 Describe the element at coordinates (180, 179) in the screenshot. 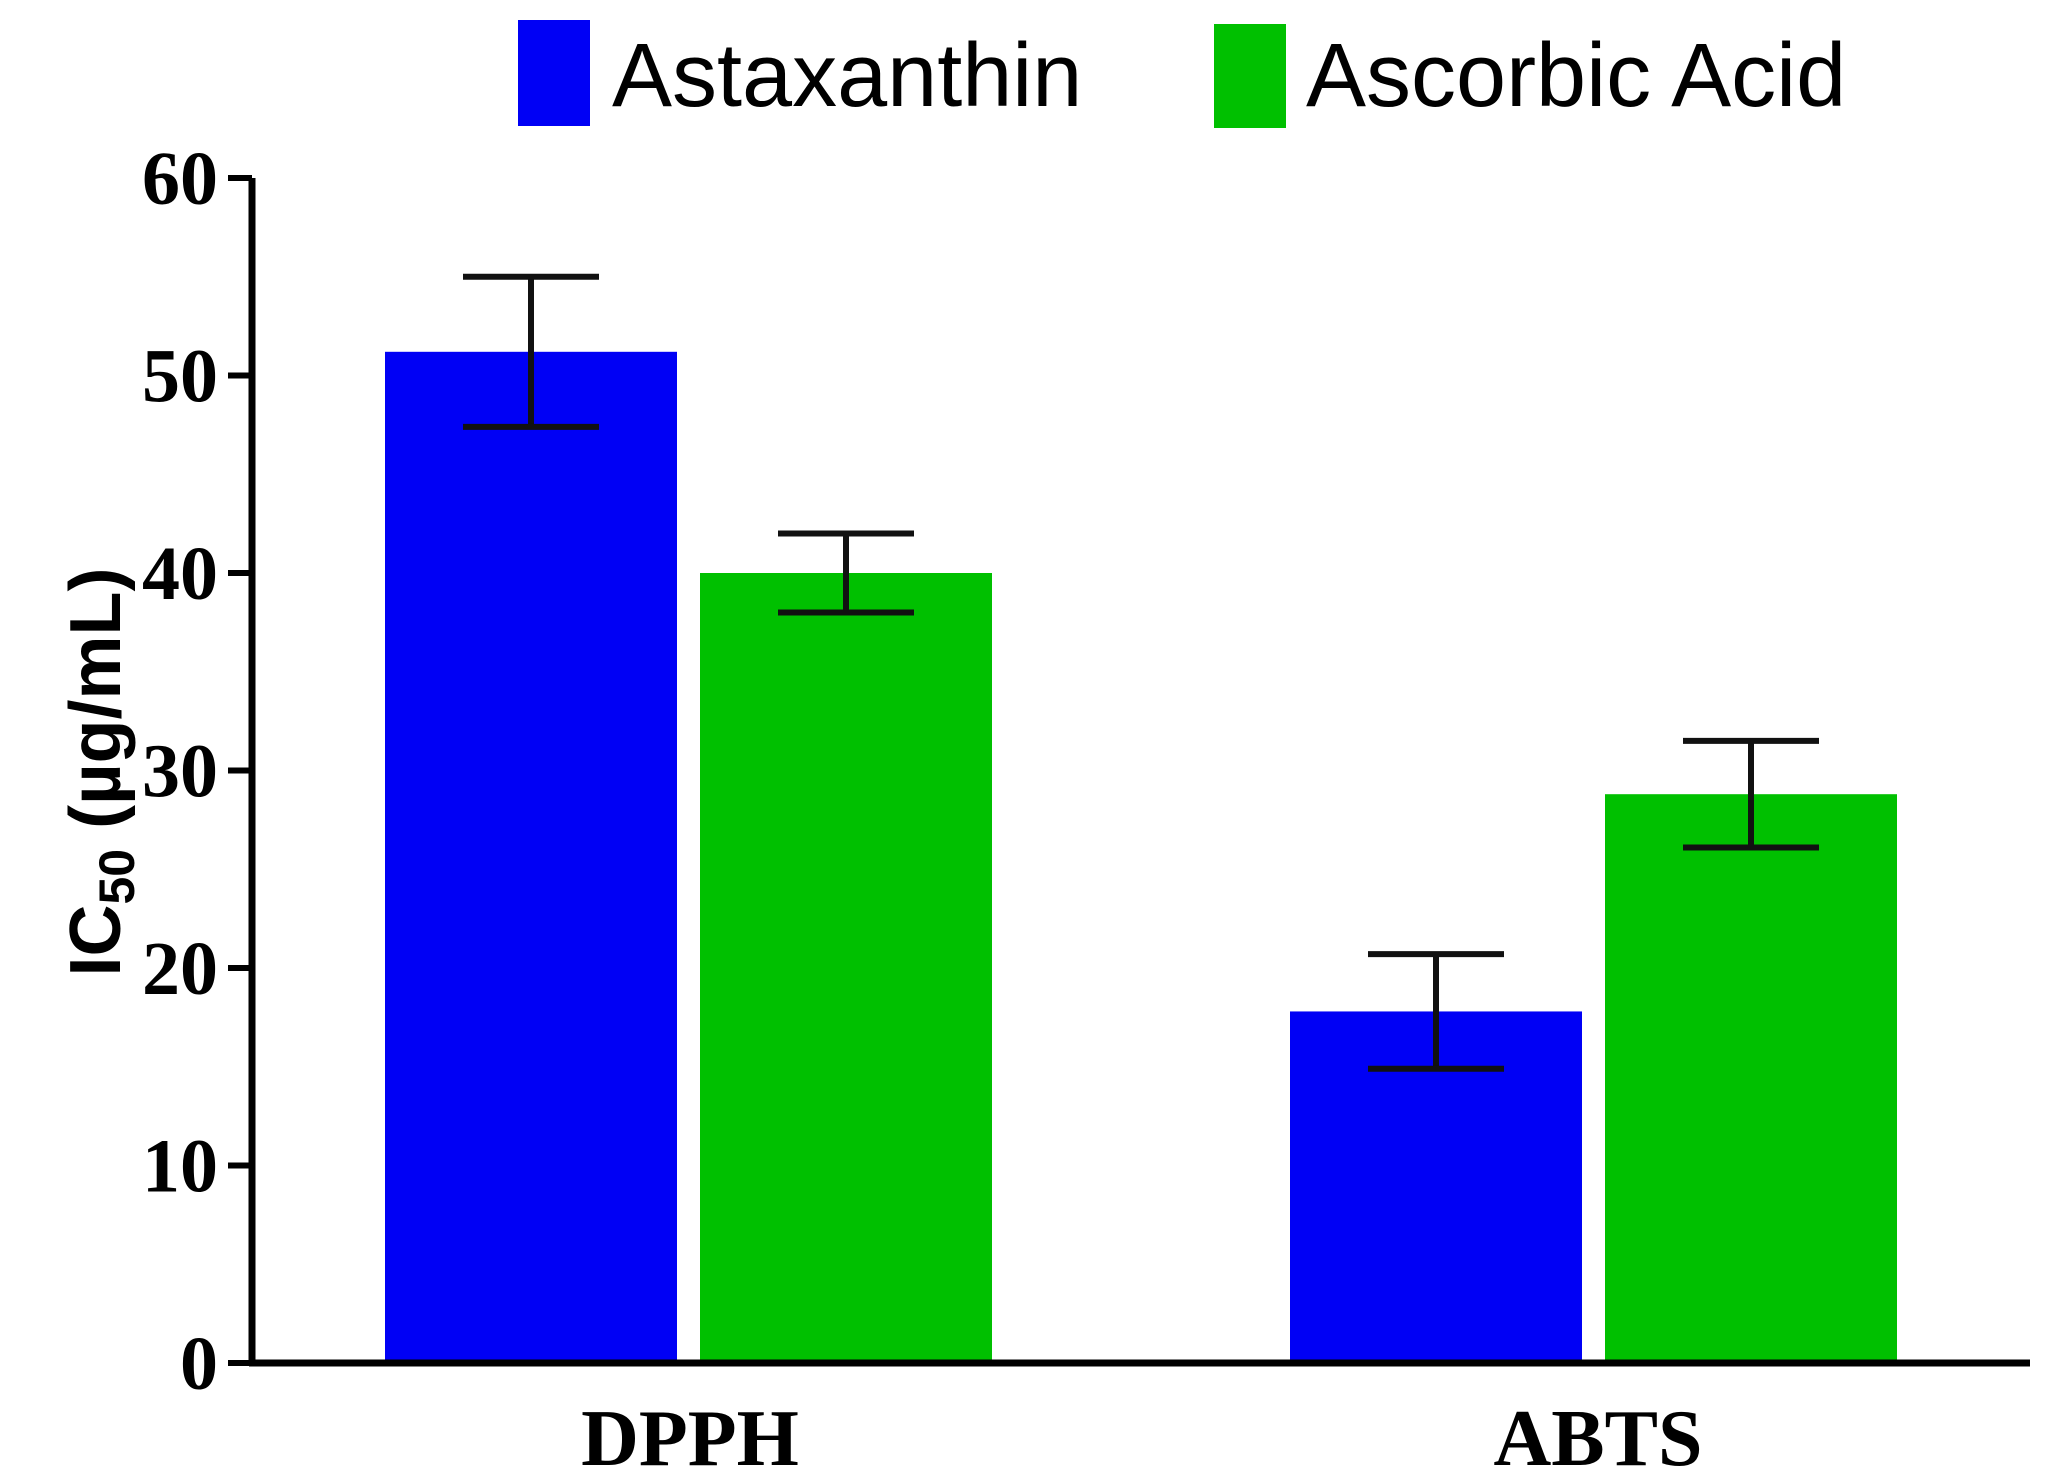

I see `y-tick-label: 60` at that location.